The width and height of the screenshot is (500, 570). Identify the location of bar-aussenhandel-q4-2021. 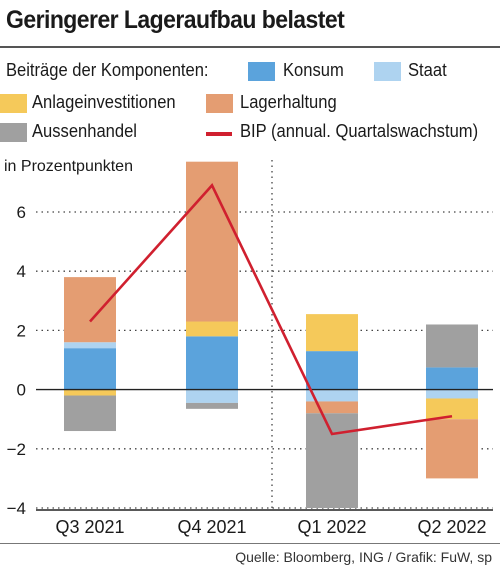
(212, 405).